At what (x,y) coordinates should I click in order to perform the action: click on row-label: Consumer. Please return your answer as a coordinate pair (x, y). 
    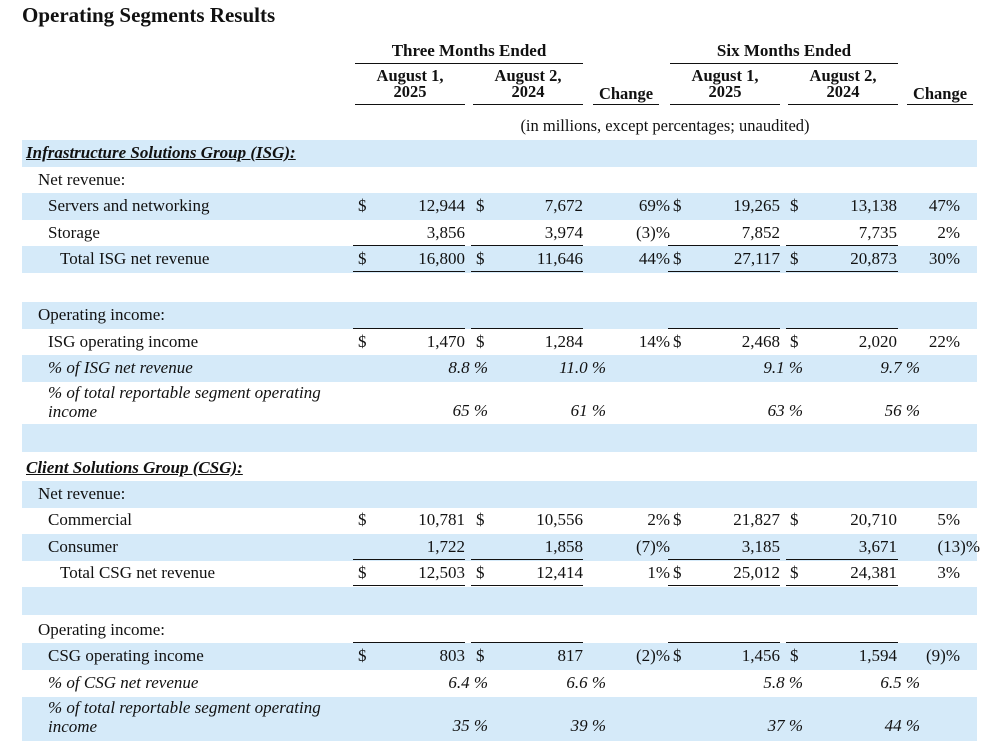
    Looking at the image, I should click on (83, 546).